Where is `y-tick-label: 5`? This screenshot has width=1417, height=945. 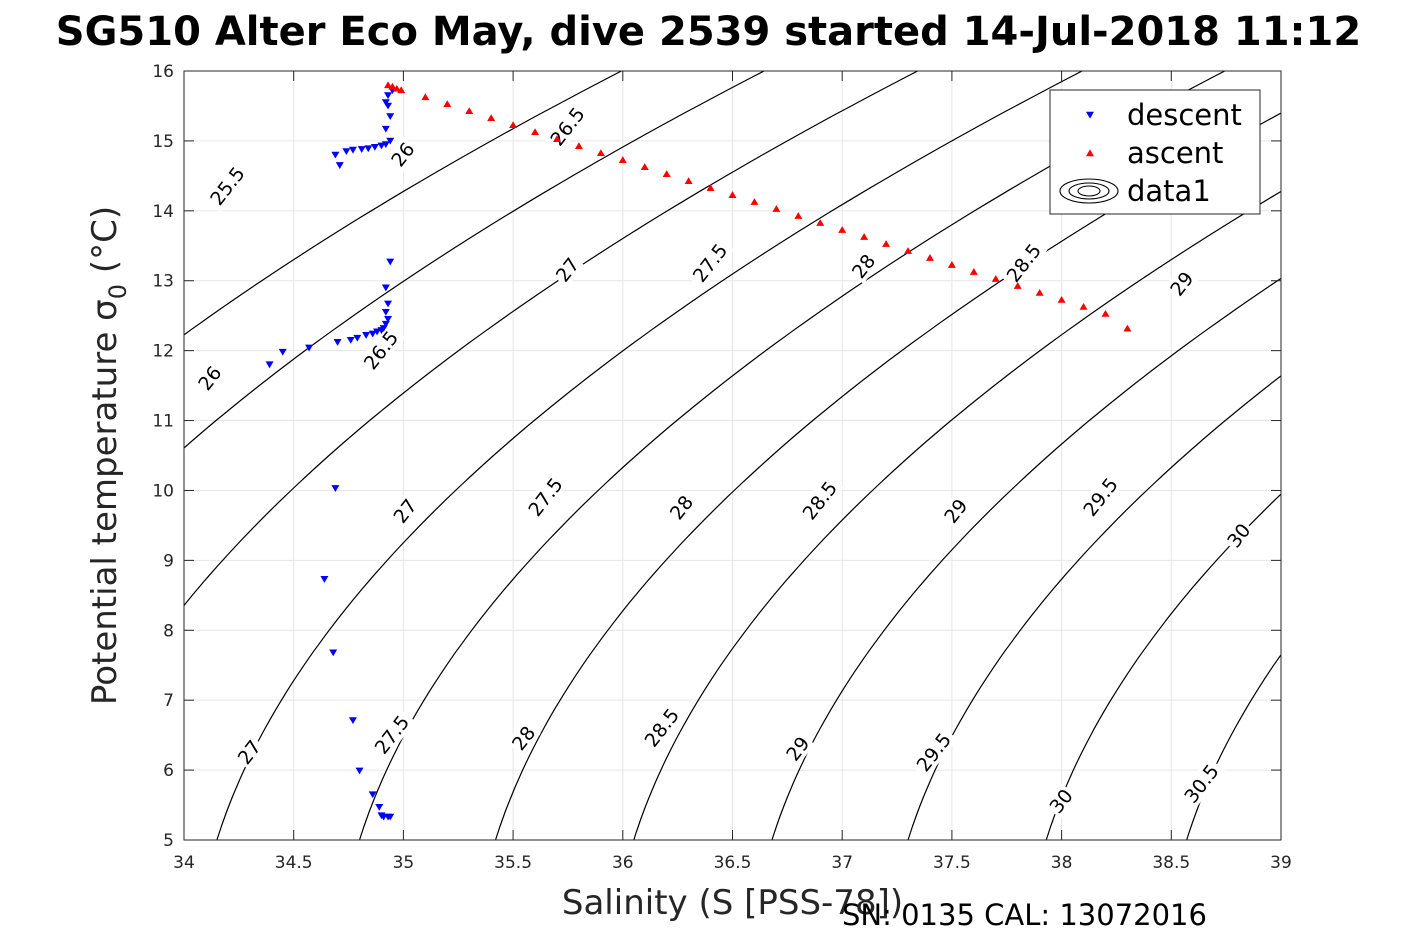 y-tick-label: 5 is located at coordinates (168, 841).